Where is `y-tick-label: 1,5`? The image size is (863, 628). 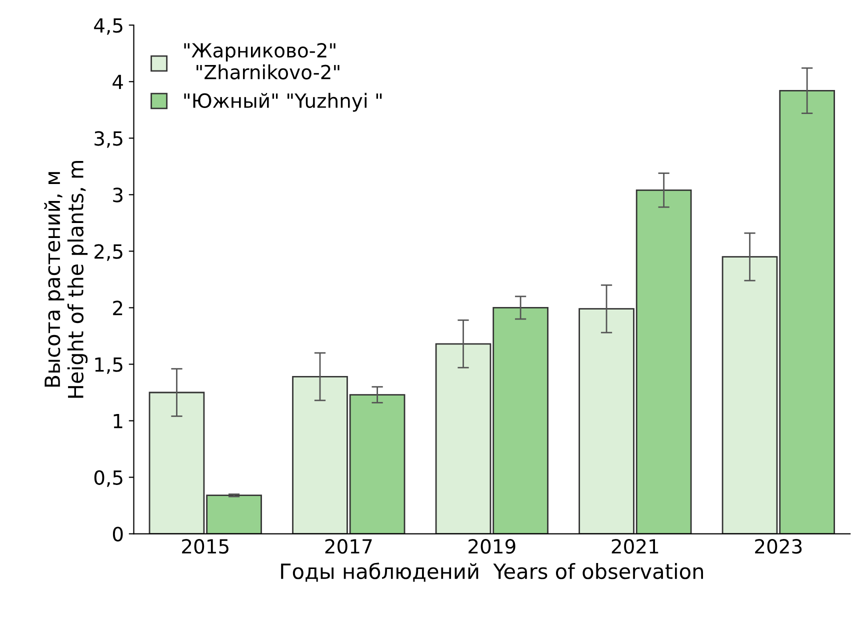
y-tick-label: 1,5 is located at coordinates (108, 365).